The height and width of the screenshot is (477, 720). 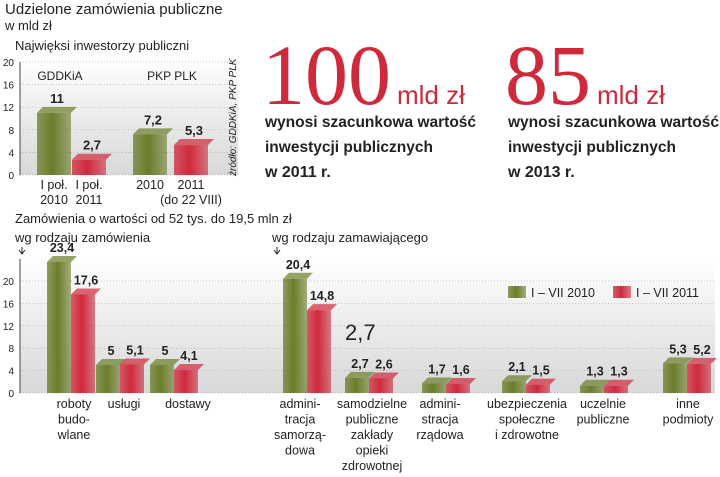 I want to click on y-tick-label: 0, so click(x=11, y=176).